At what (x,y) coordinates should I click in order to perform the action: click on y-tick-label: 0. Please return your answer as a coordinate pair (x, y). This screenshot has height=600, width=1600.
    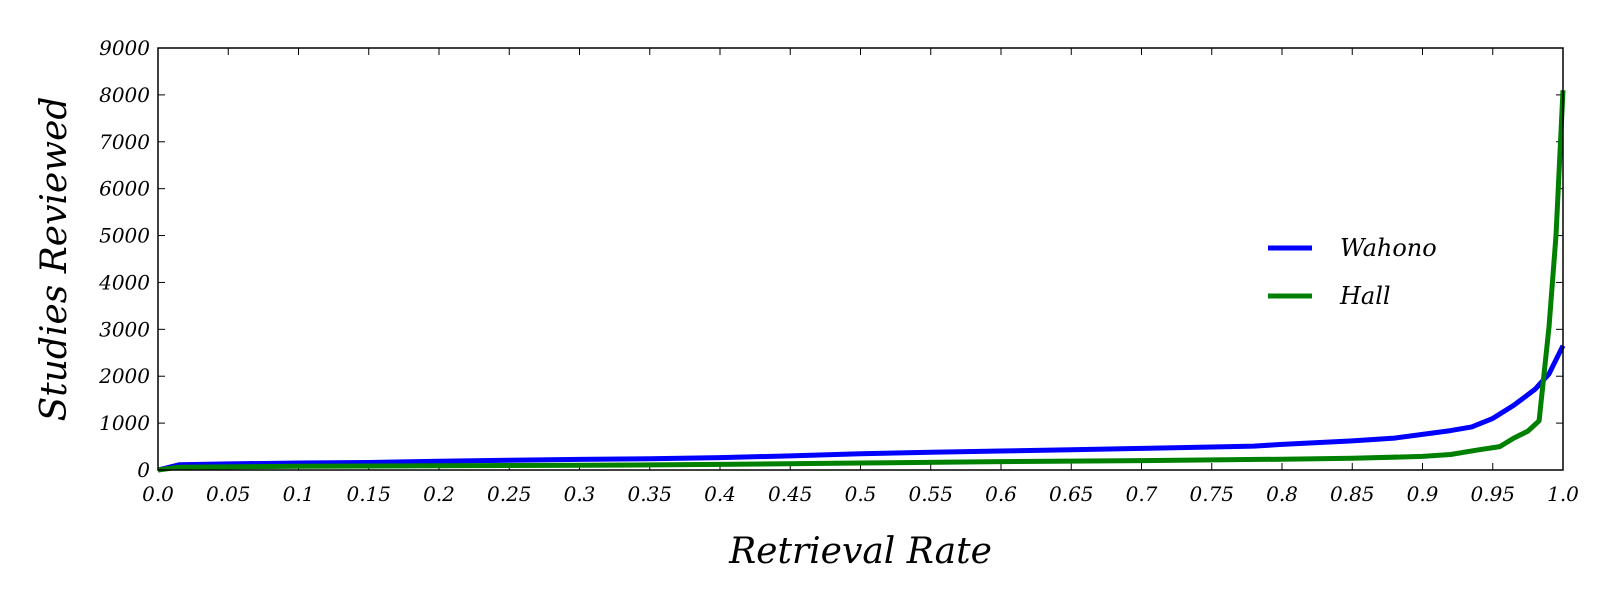
    Looking at the image, I should click on (143, 470).